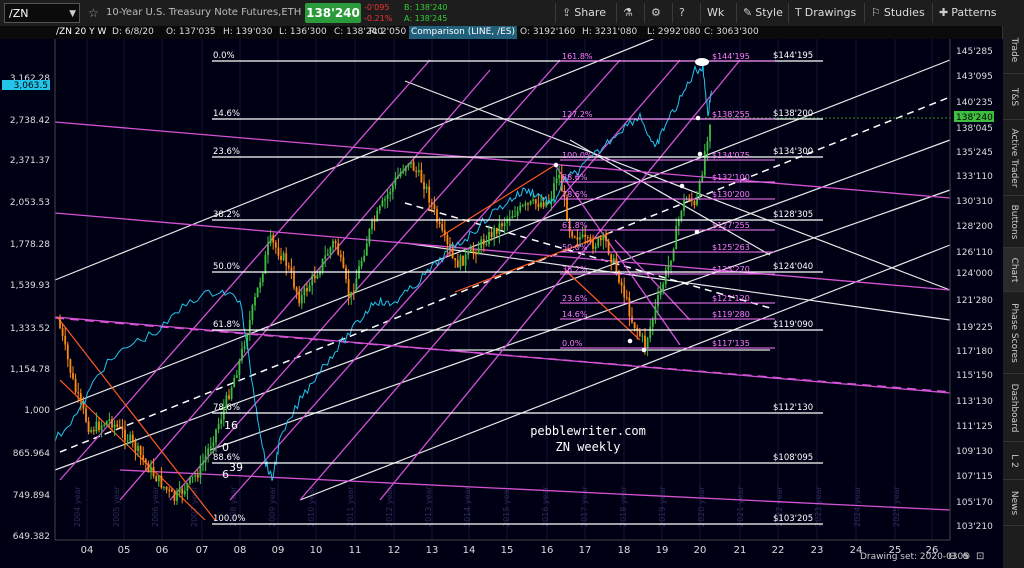 This screenshot has height=568, width=1024. I want to click on tab-label: L 2, so click(1013, 460).